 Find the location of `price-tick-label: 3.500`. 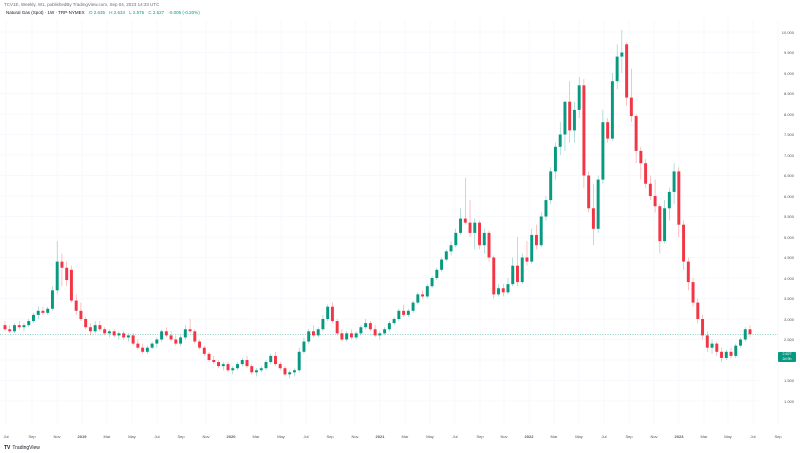

price-tick-label: 3.500 is located at coordinates (788, 298).